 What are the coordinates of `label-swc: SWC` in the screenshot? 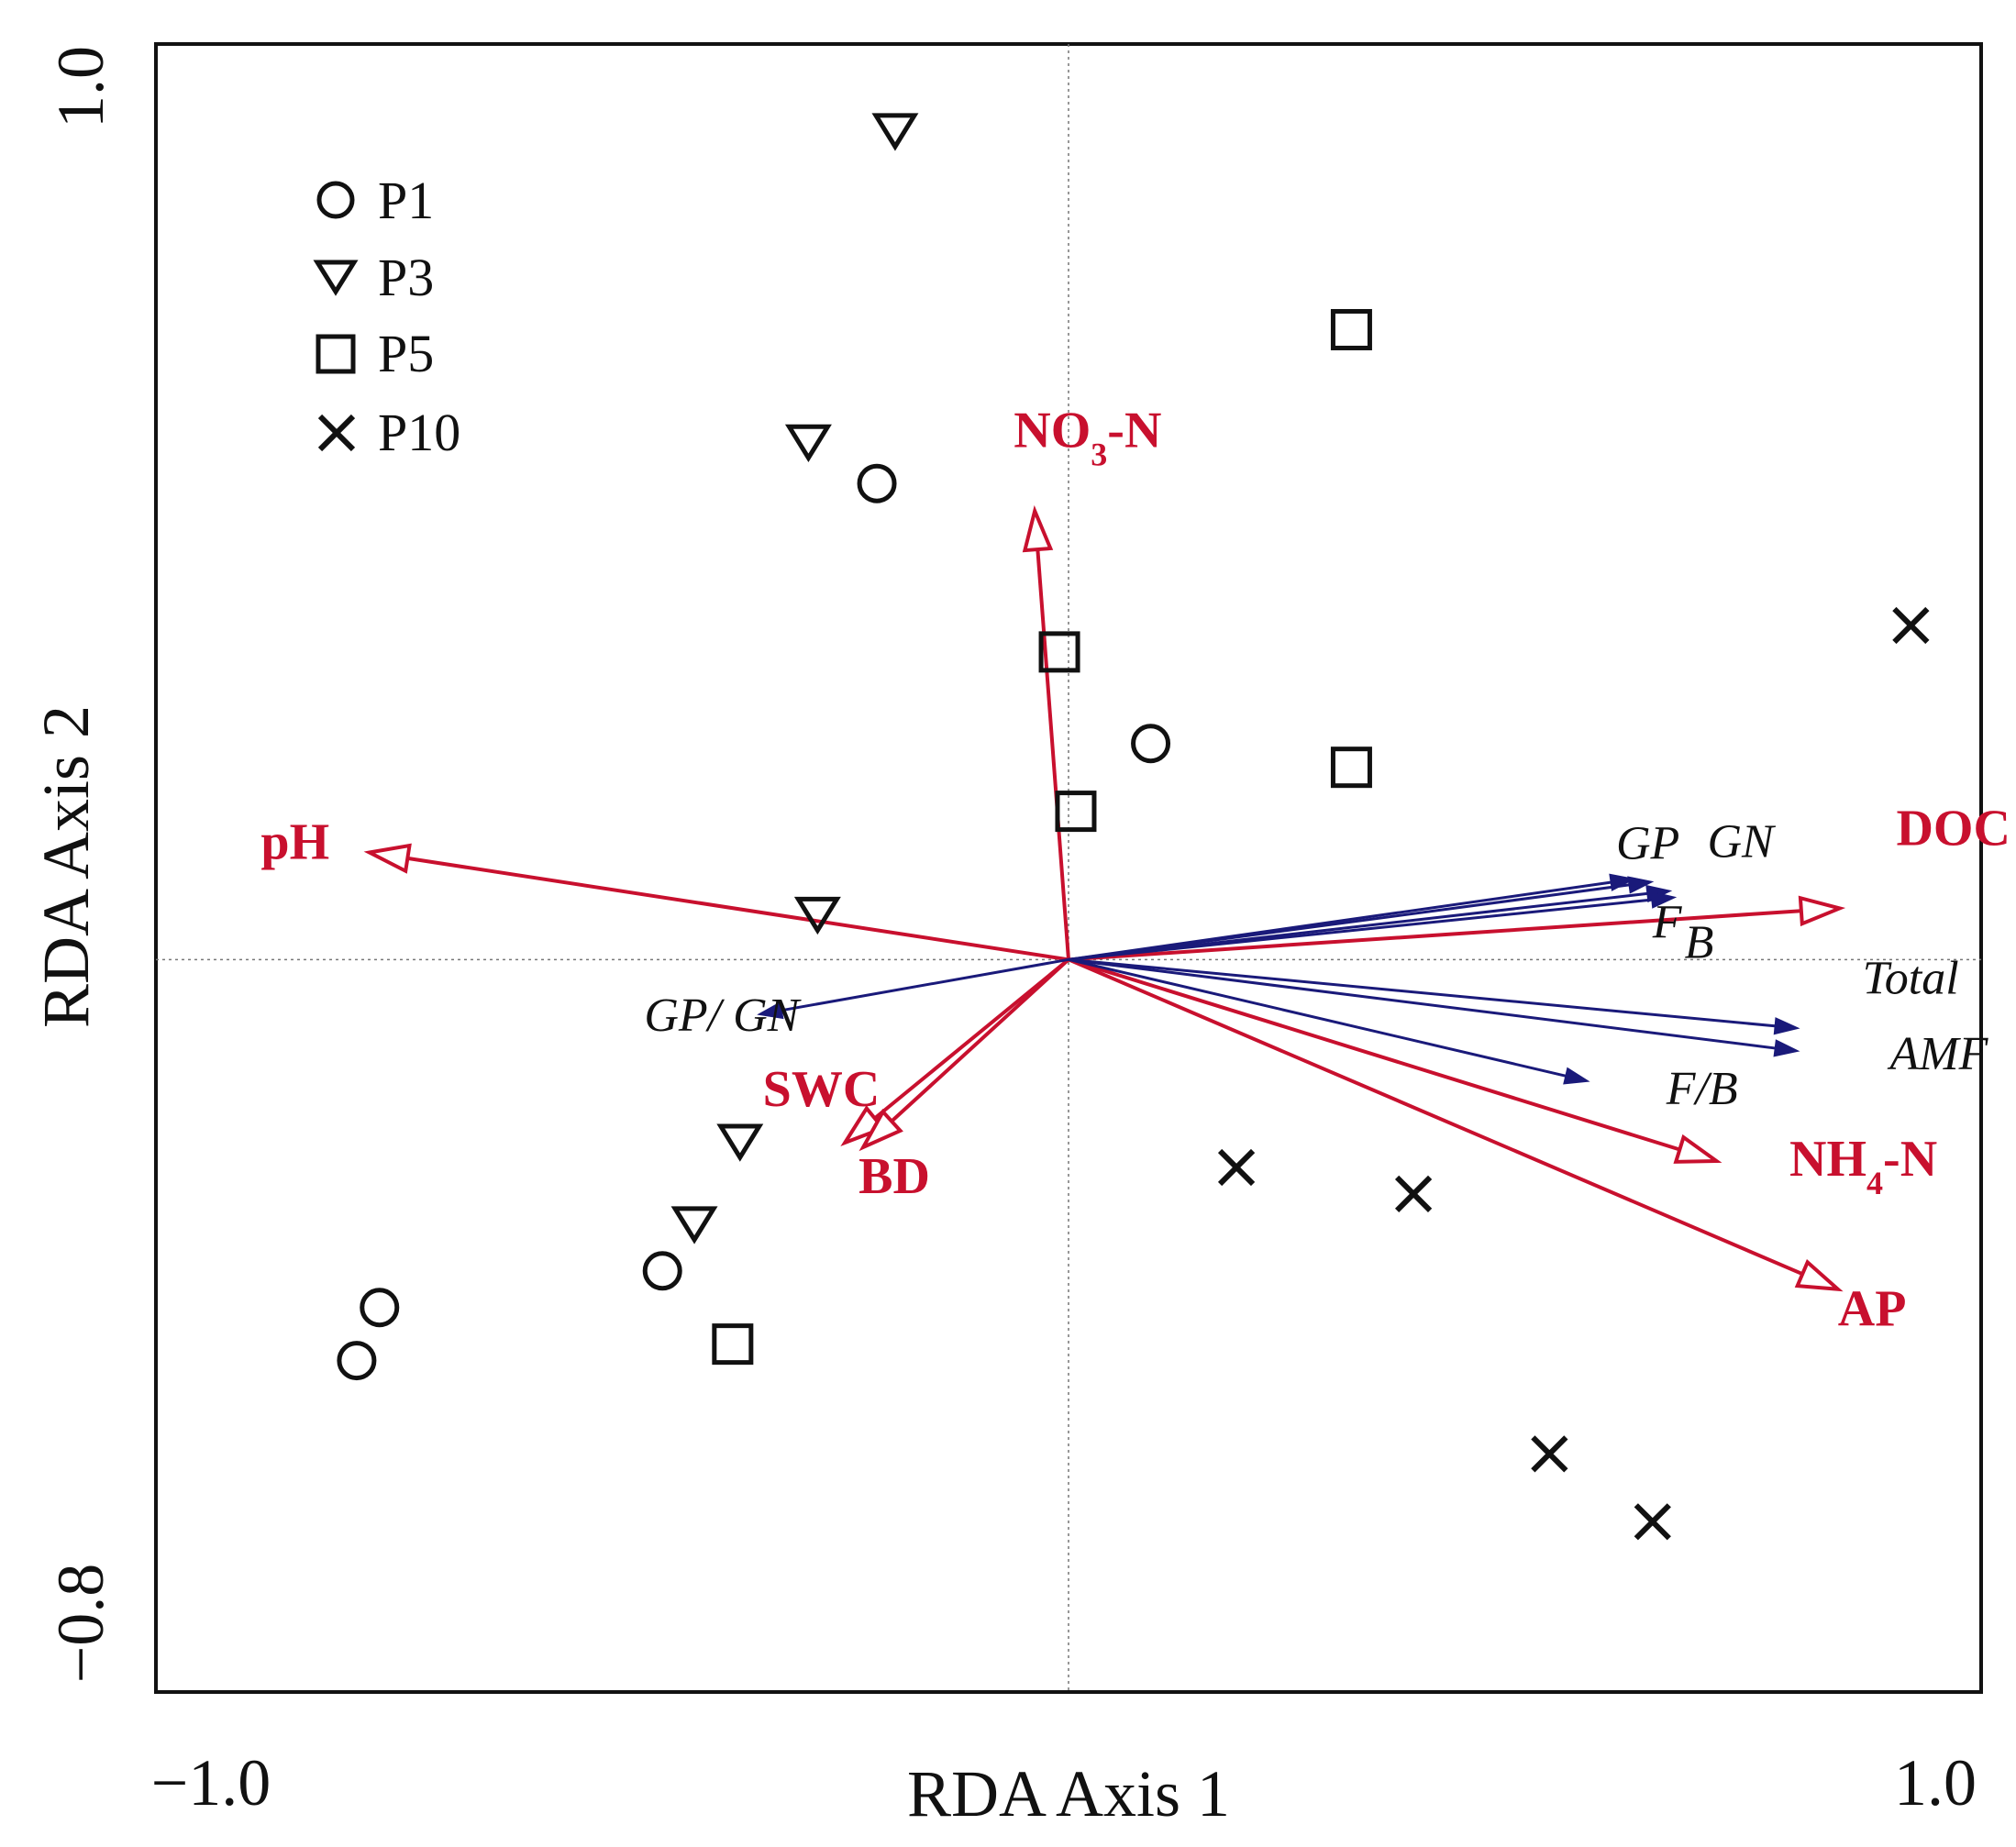 It's located at (822, 1090).